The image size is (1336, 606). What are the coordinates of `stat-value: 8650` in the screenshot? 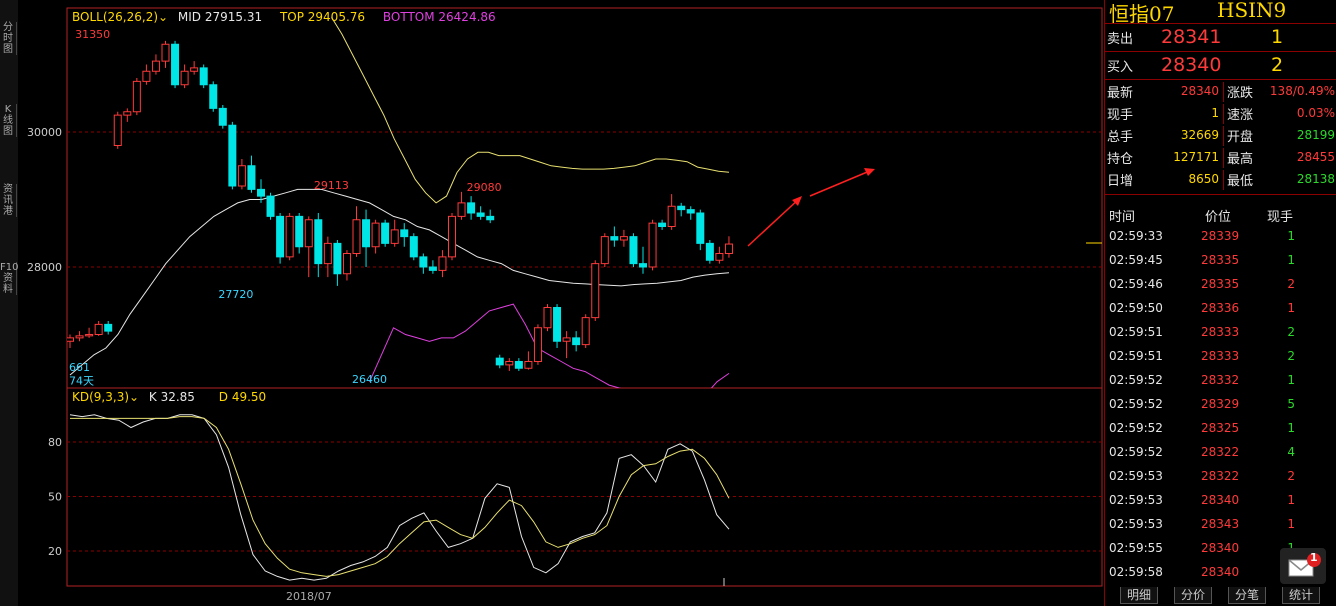 It's located at (1203, 179).